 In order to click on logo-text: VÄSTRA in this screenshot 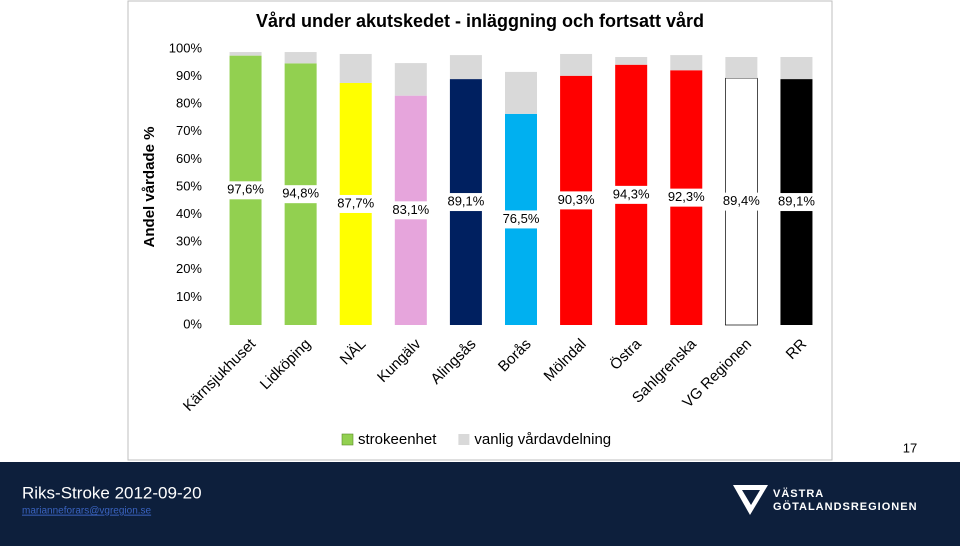, I will do `click(798, 493)`.